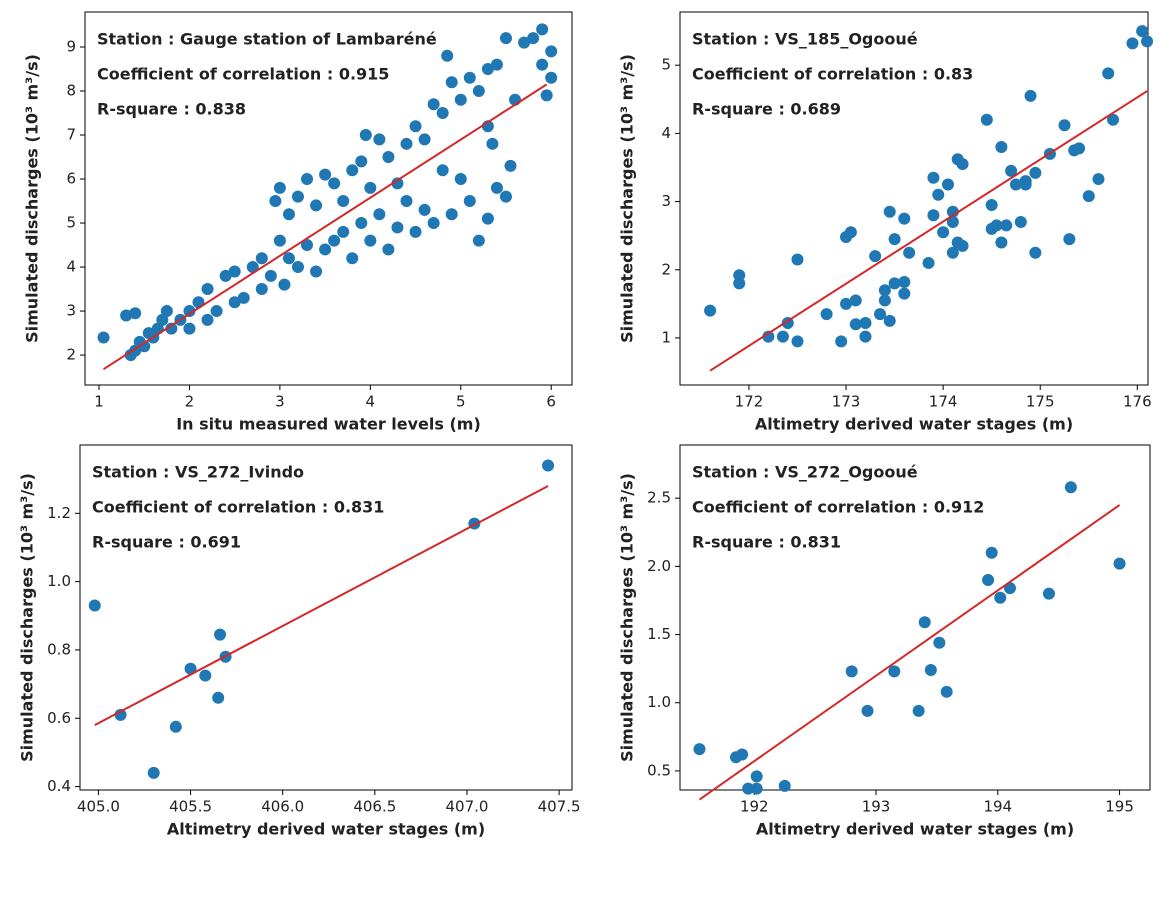 Image resolution: width=1171 pixels, height=916 pixels. Describe the element at coordinates (659, 702) in the screenshot. I see `y-tick-label: 1.0` at that location.